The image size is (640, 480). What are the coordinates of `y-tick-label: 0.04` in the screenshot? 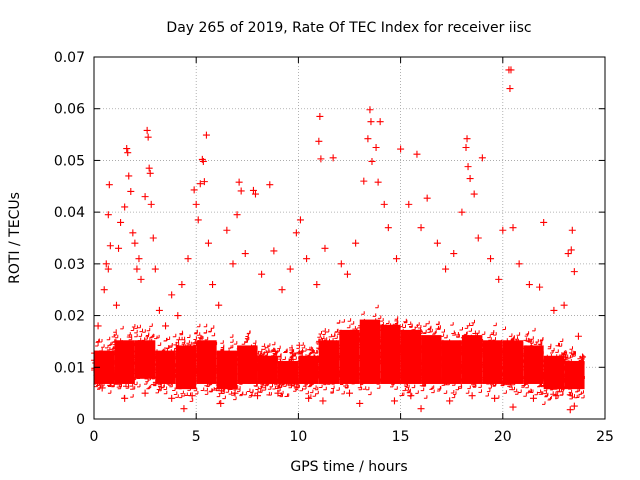 It's located at (69, 213).